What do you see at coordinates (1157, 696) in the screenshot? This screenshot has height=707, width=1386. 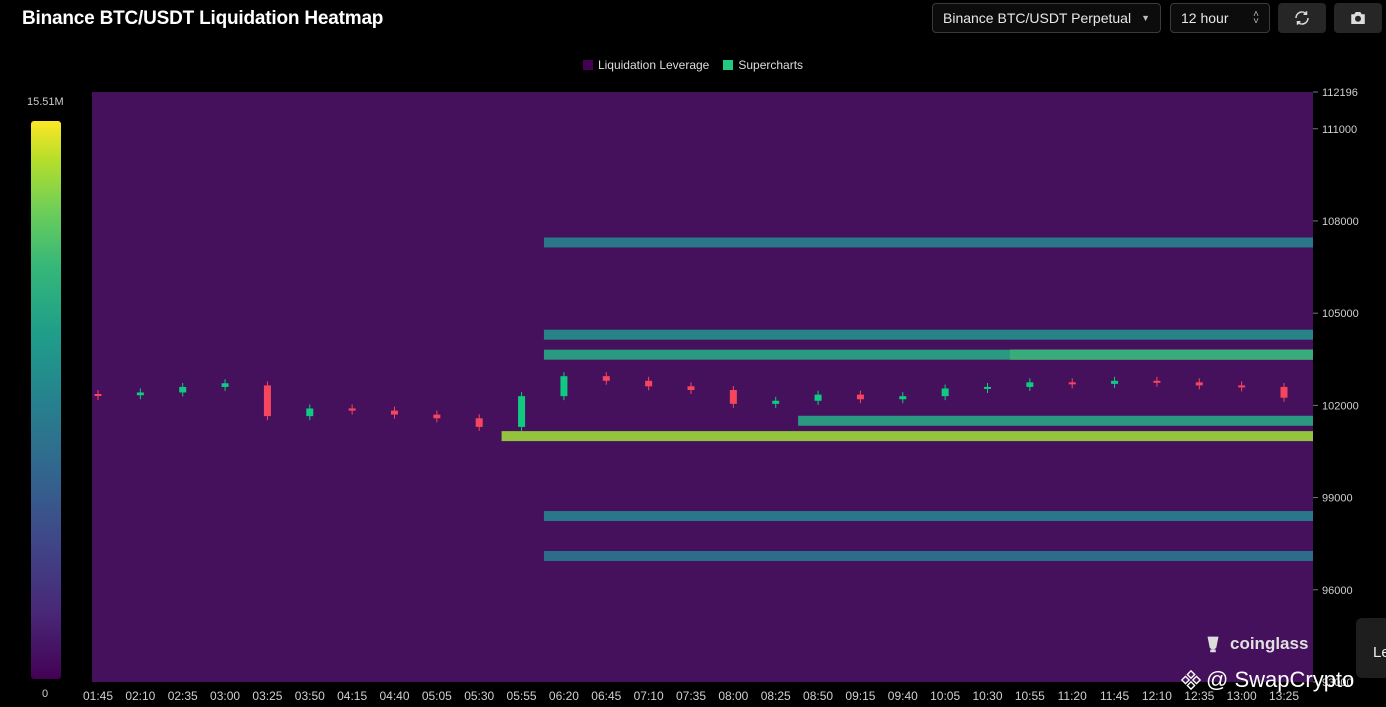 I see `x-tick-label: 12:10` at bounding box center [1157, 696].